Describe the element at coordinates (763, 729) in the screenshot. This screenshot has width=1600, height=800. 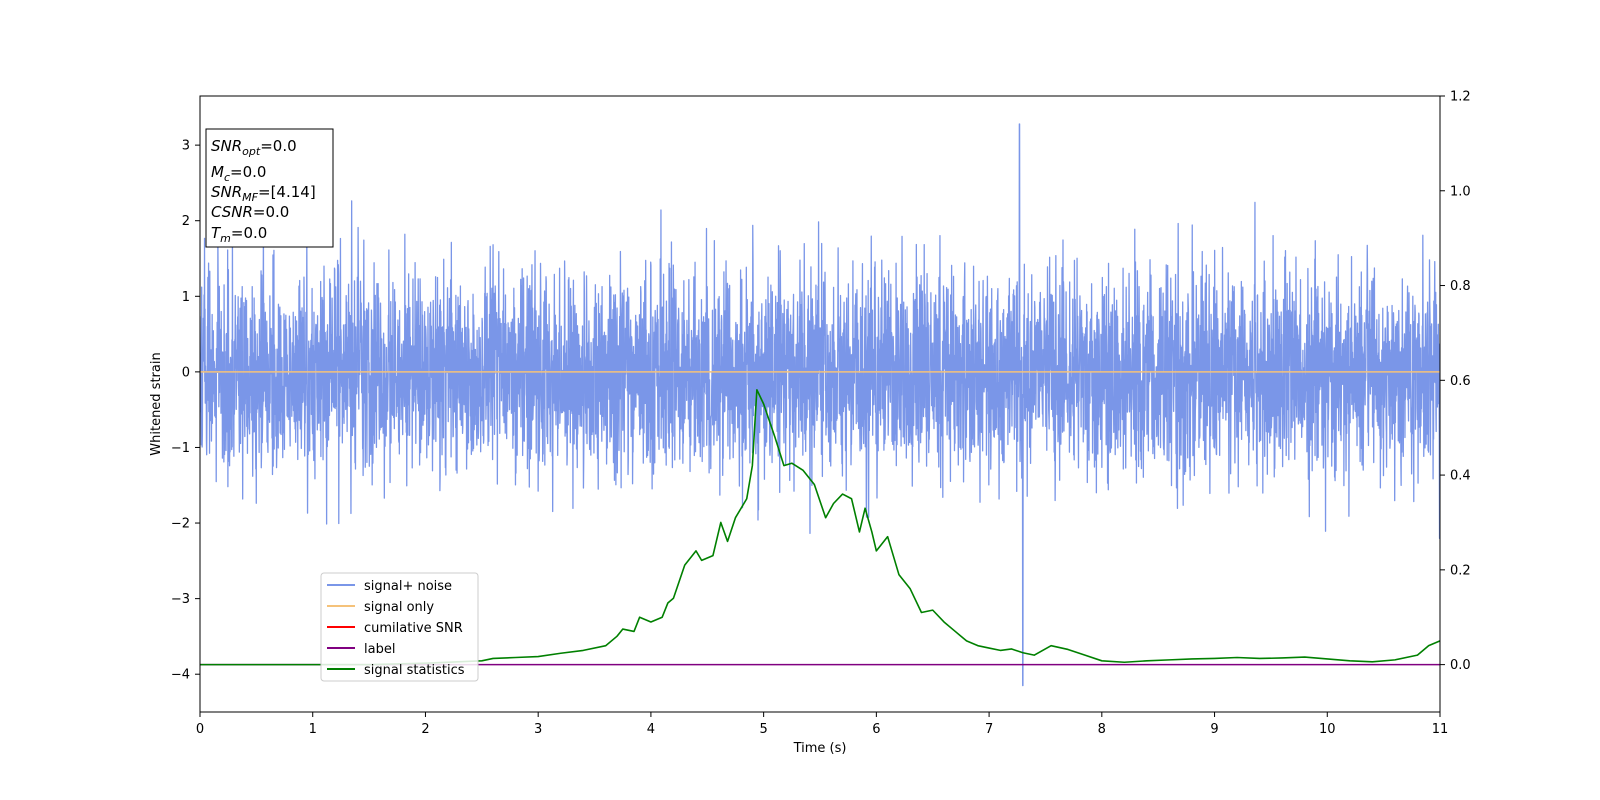
I see `x-tick-label: 5` at that location.